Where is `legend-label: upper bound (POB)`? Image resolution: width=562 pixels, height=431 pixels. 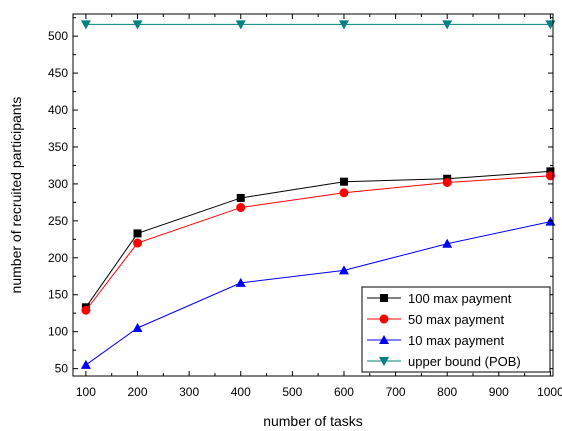
legend-label: upper bound (POB) is located at coordinates (464, 361).